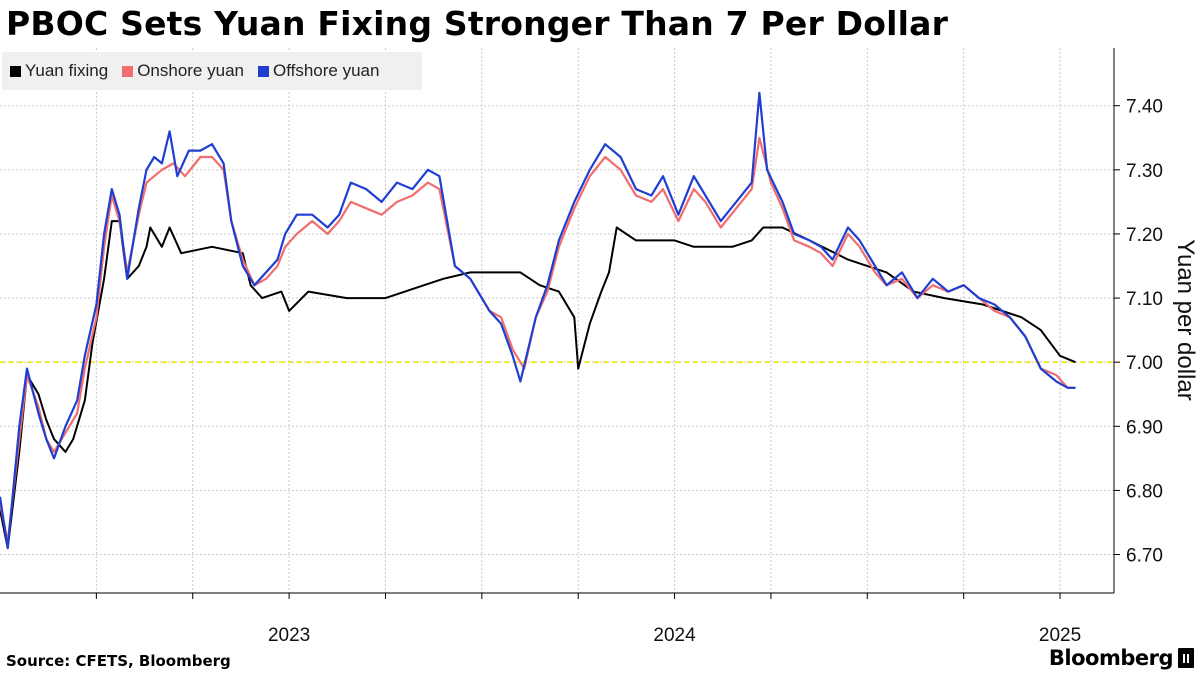 This screenshot has width=1200, height=675. What do you see at coordinates (1111, 658) in the screenshot?
I see `brand-name: Bloomberg` at bounding box center [1111, 658].